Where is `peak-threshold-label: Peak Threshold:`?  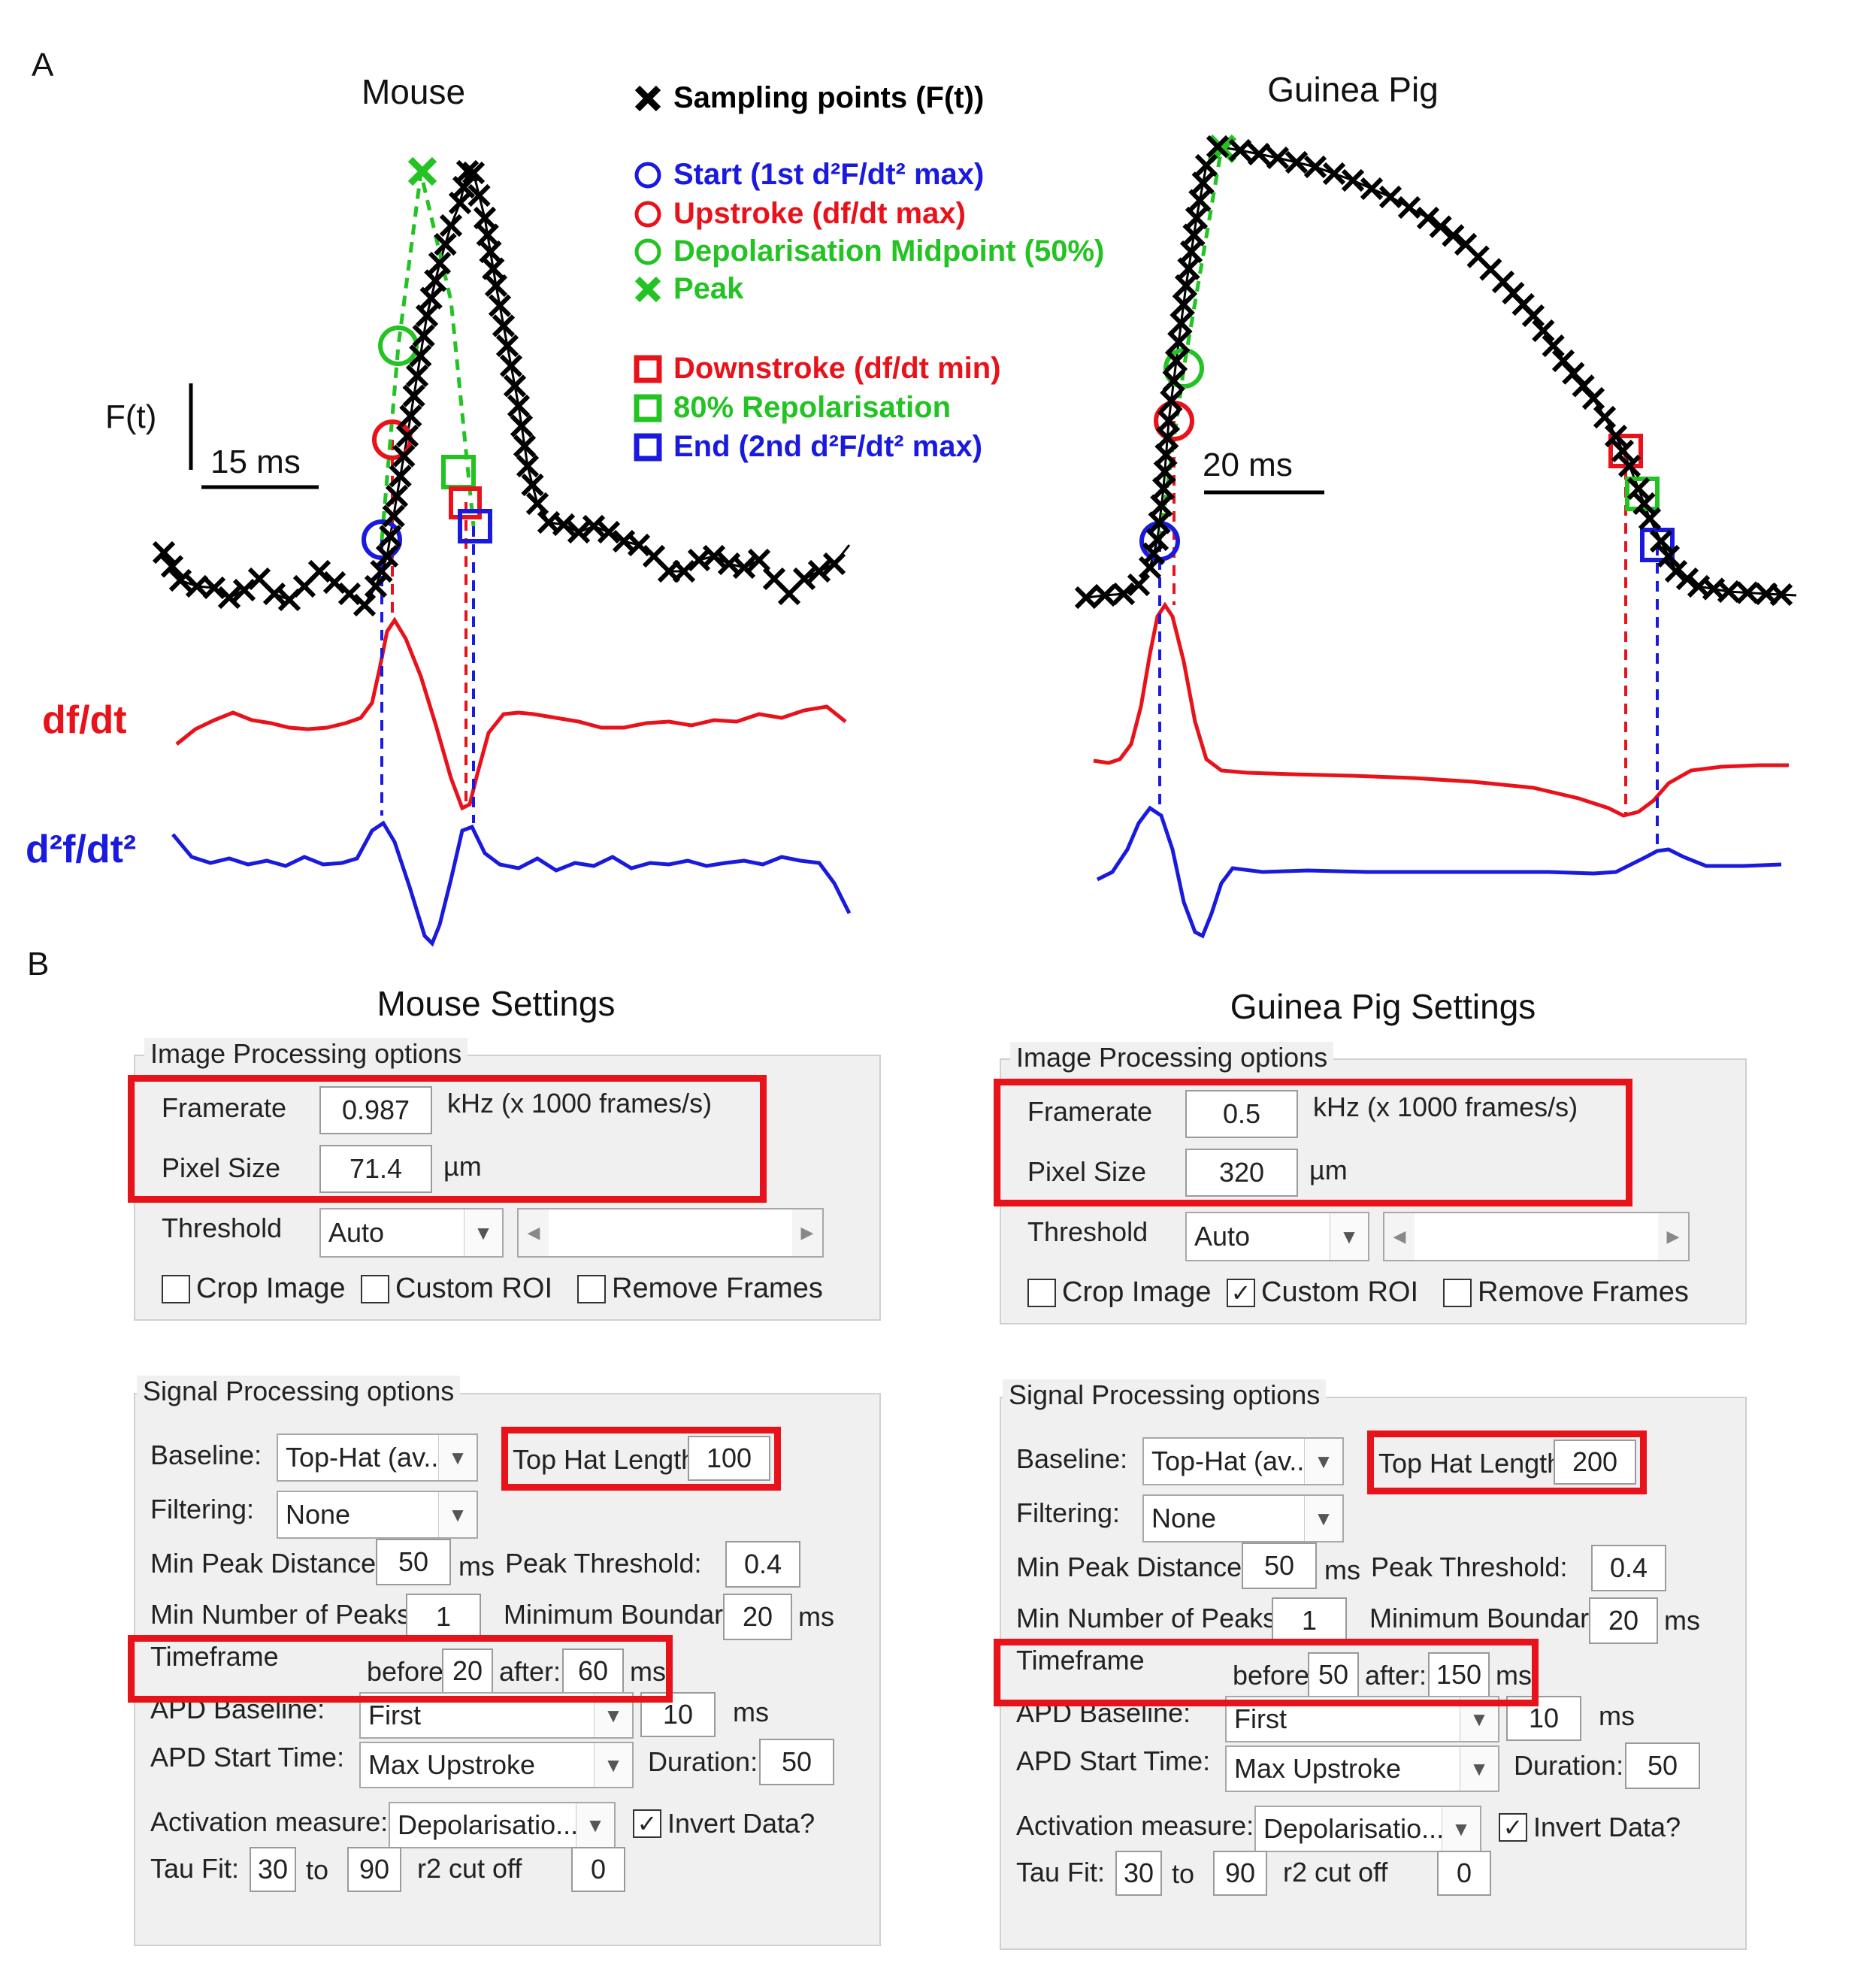
peak-threshold-label: Peak Threshold: is located at coordinates (603, 1563).